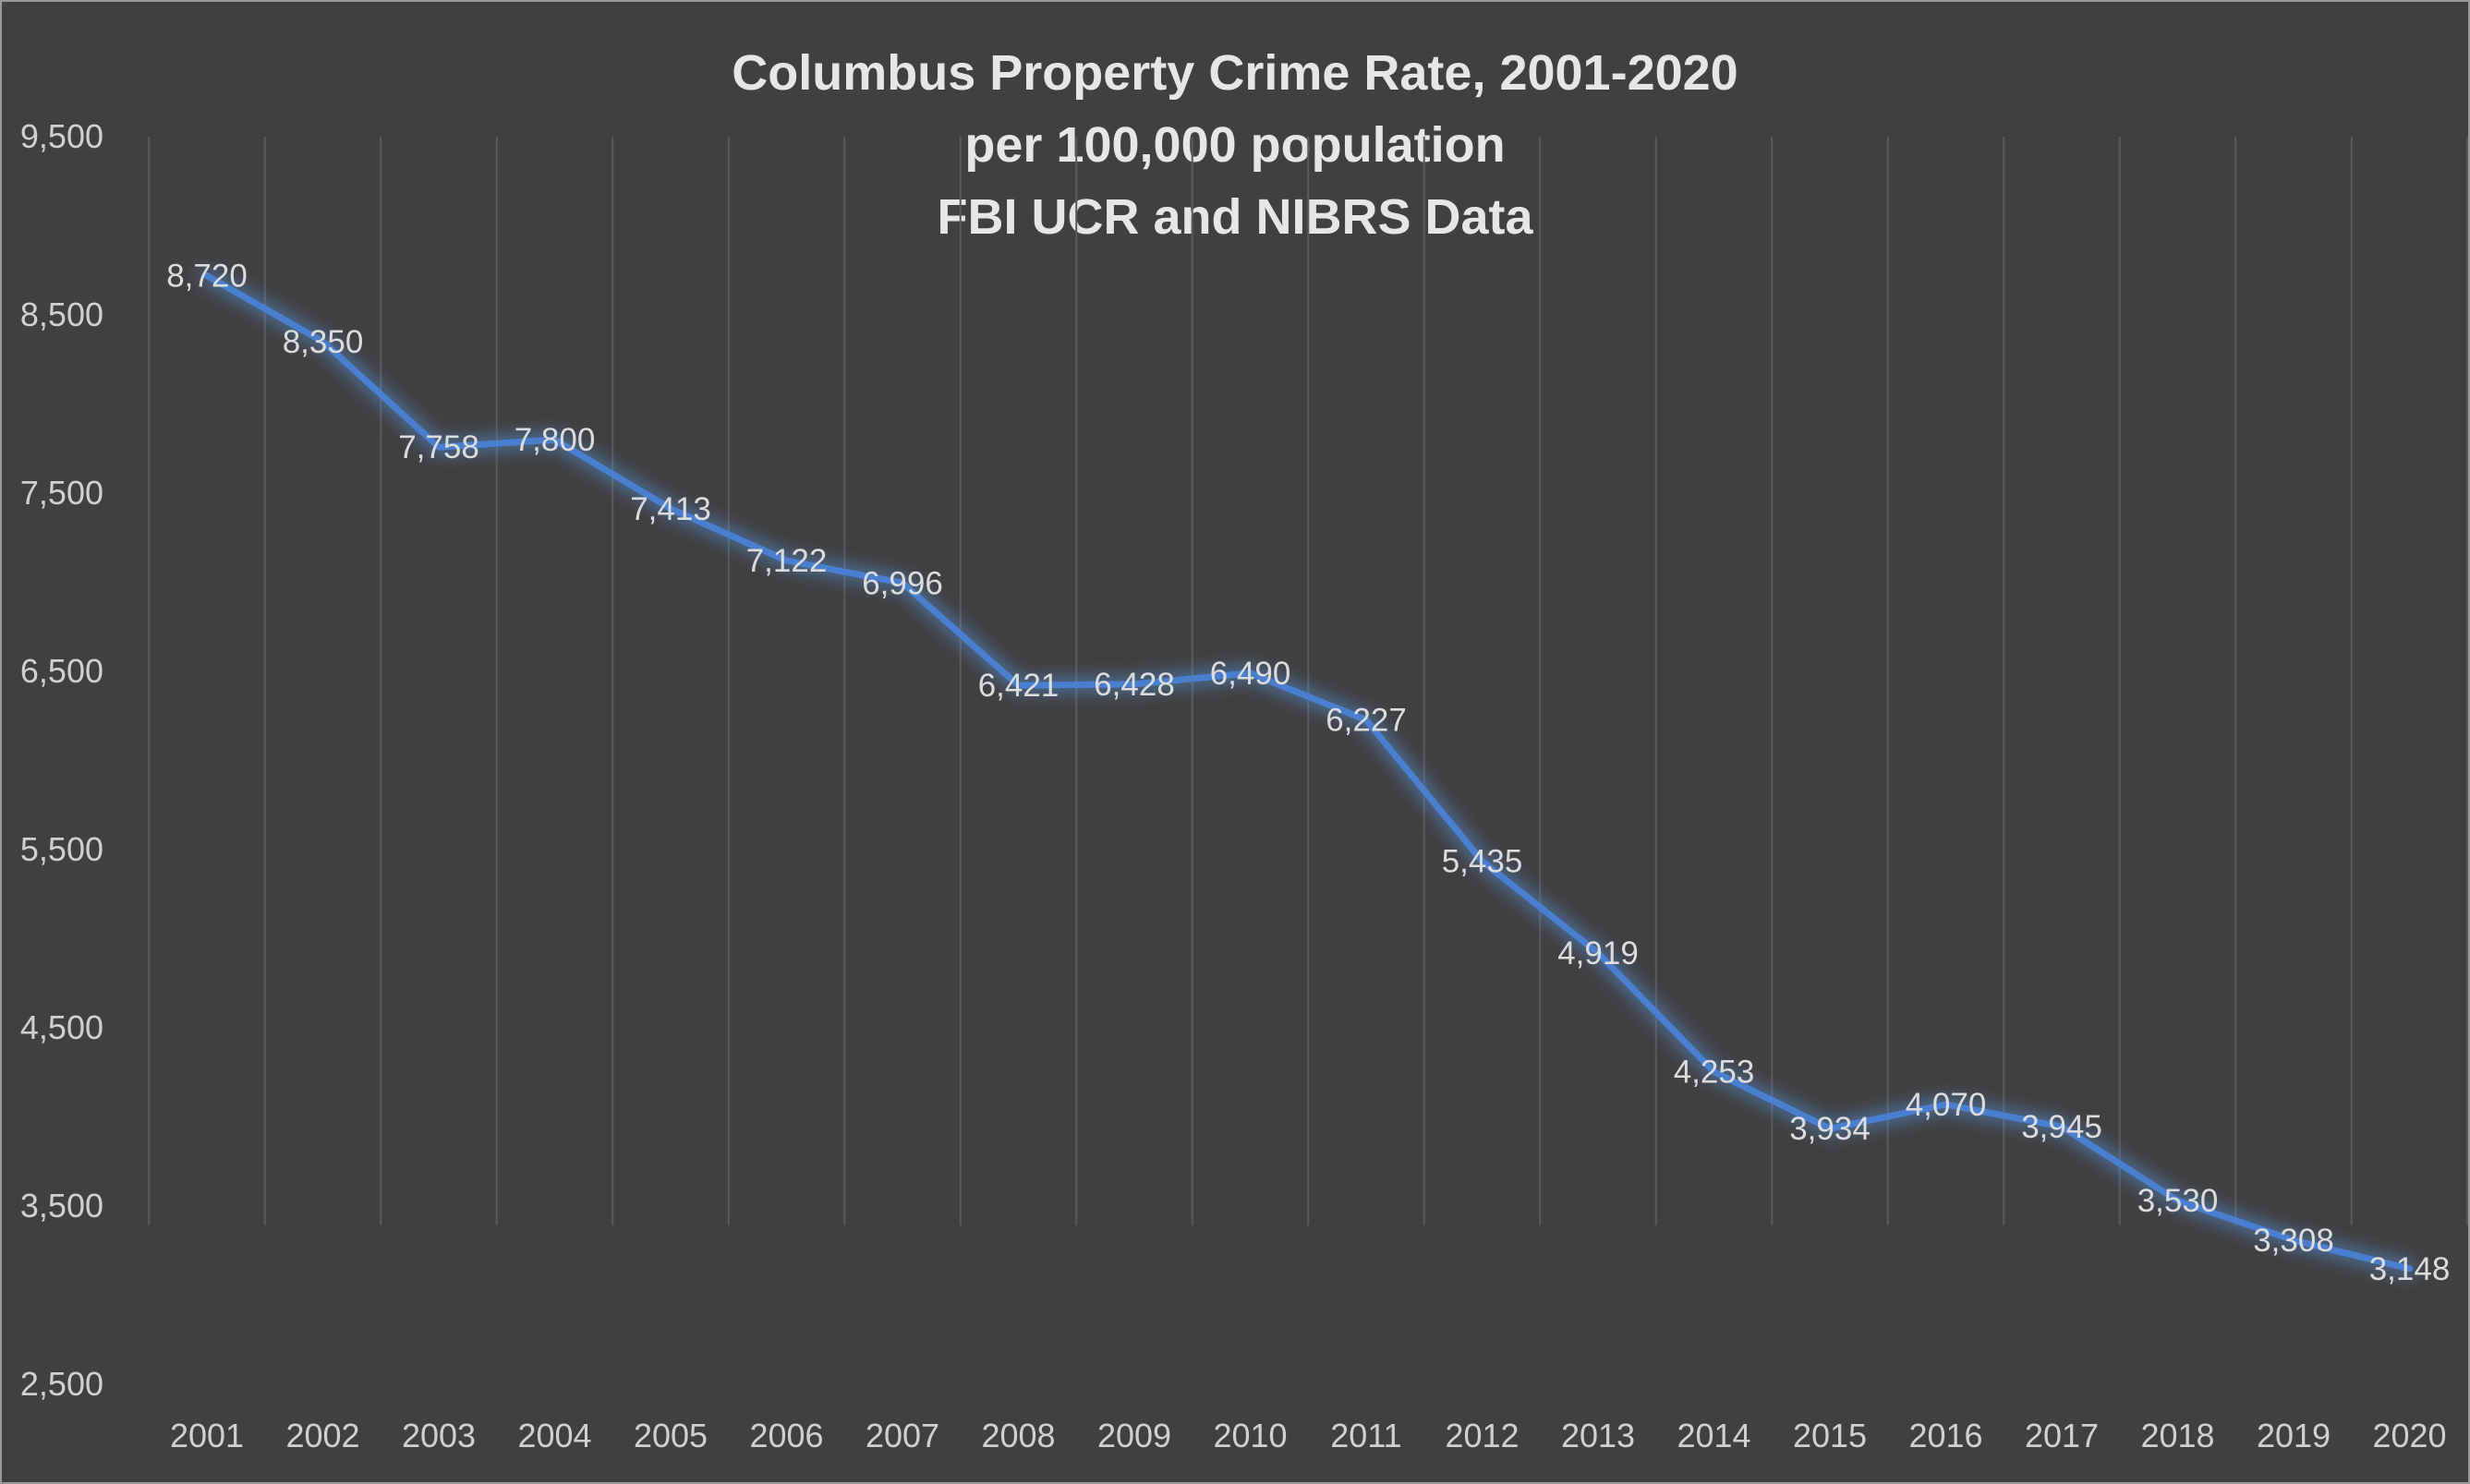 The image size is (2470, 1484). I want to click on x-tick-label: 2020, so click(2409, 1435).